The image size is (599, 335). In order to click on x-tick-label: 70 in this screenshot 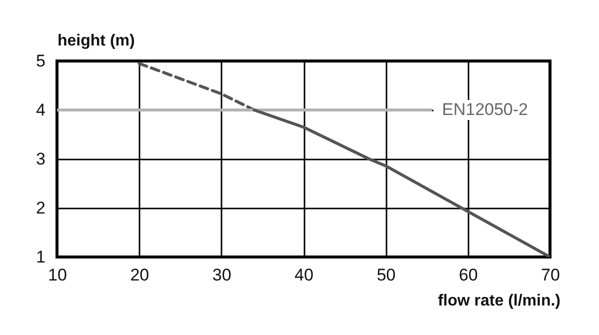, I will do `click(550, 275)`.